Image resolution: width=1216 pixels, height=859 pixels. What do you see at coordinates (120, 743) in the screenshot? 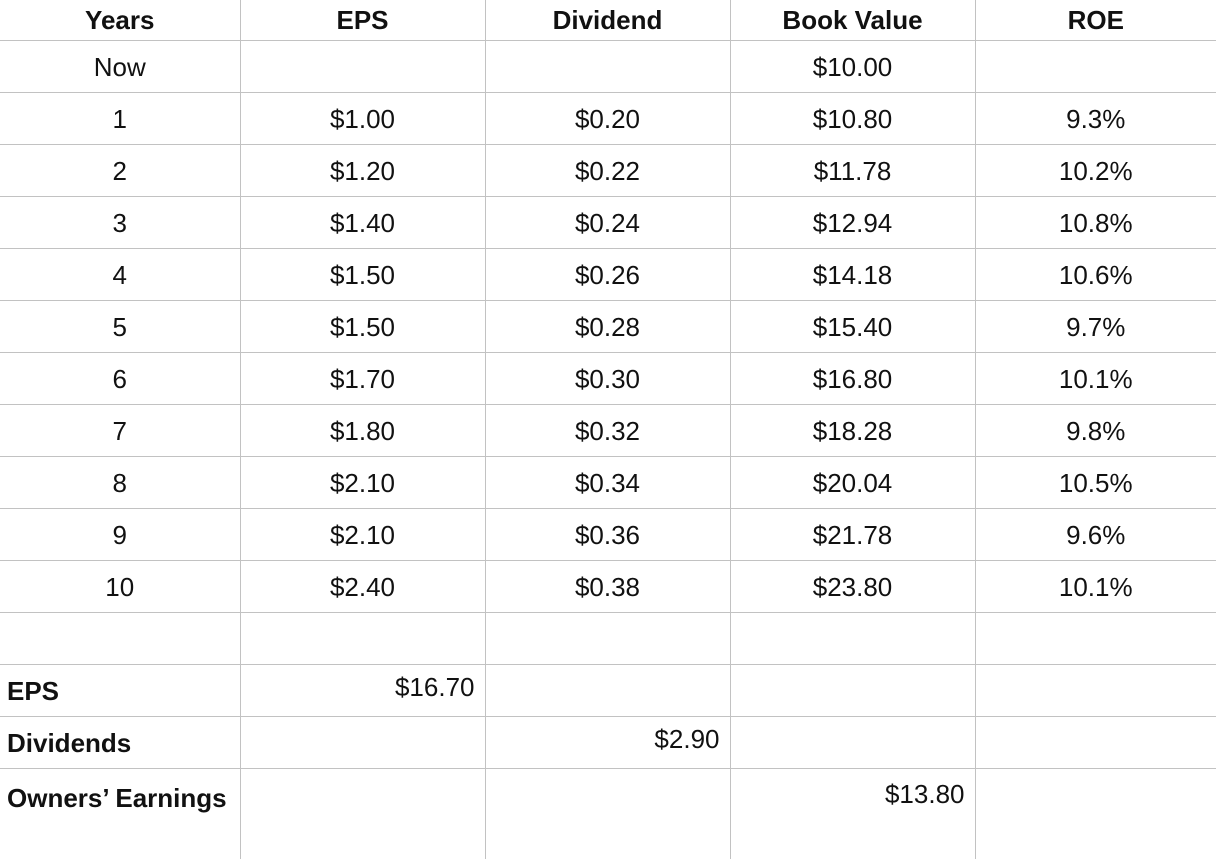
I see `summary-dividends-label: Dividends` at bounding box center [120, 743].